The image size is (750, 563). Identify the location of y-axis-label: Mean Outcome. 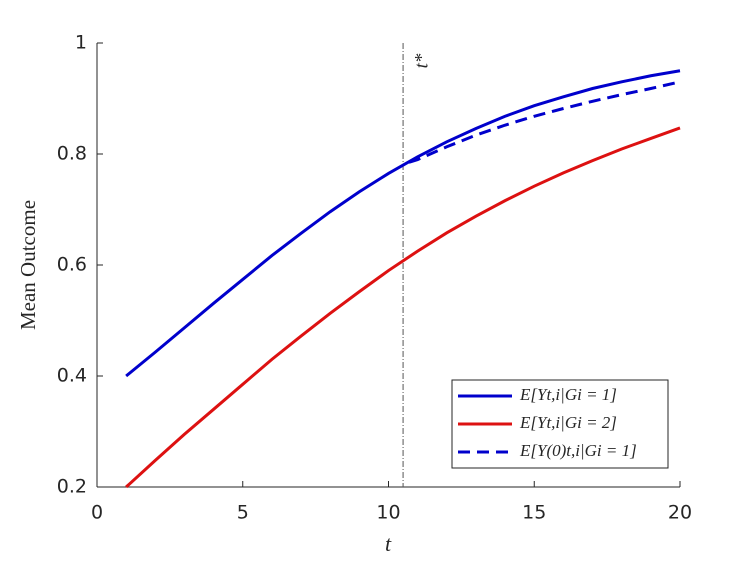
(28, 265).